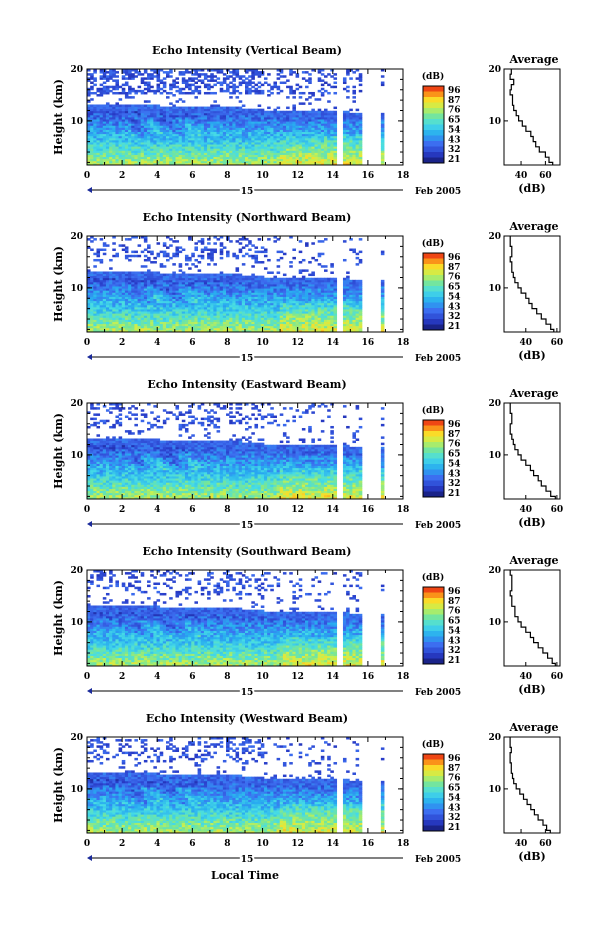 The width and height of the screenshot is (616, 933). Describe the element at coordinates (494, 70) in the screenshot. I see `average-y-tick-label: 20` at that location.